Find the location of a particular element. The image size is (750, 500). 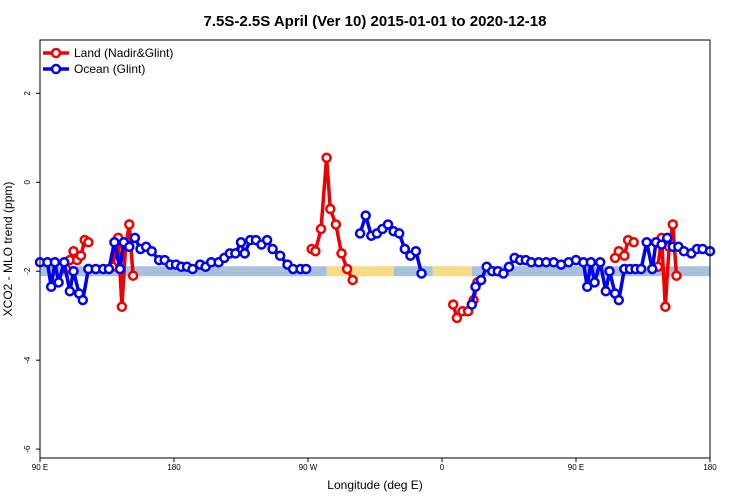

y-tick-label: 0 is located at coordinates (27, 182).